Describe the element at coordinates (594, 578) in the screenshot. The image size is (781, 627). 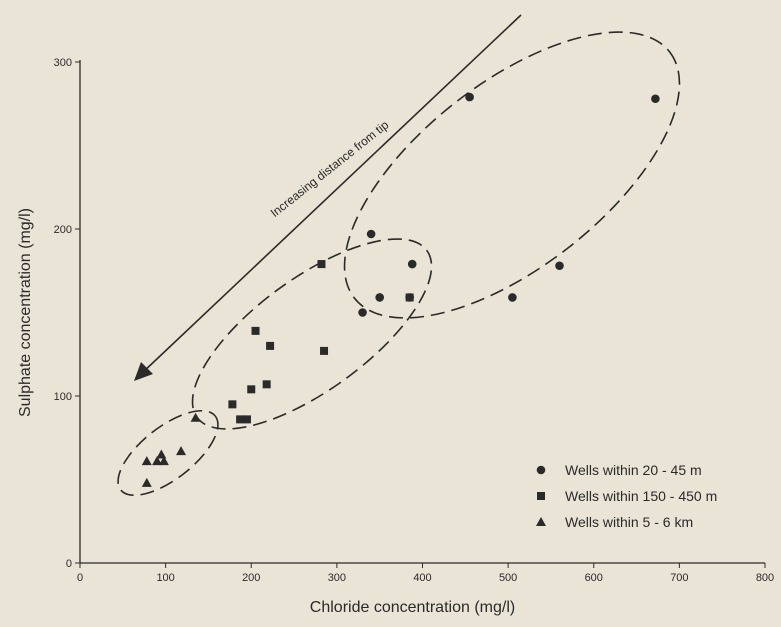
I see `x-tick-label: 600` at that location.